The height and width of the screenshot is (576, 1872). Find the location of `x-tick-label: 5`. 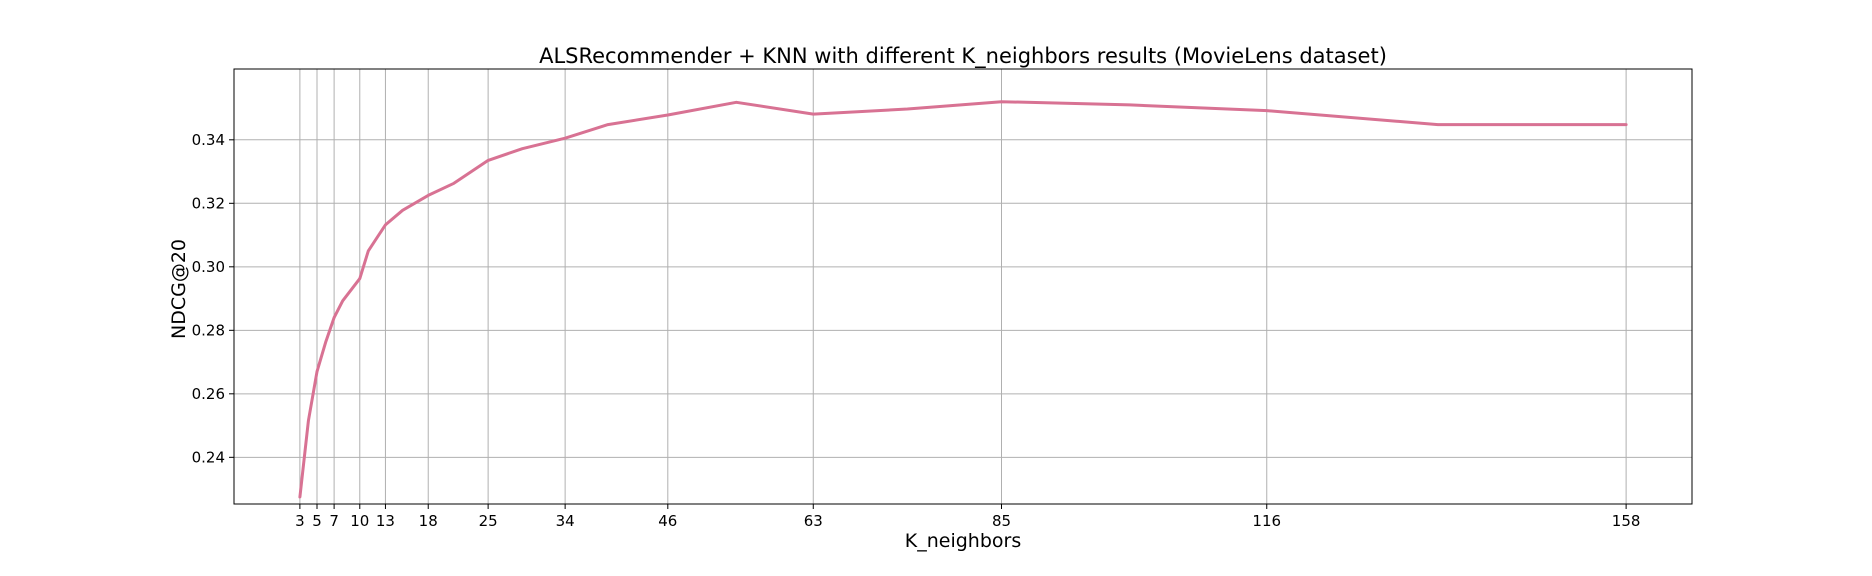

x-tick-label: 5 is located at coordinates (317, 521).